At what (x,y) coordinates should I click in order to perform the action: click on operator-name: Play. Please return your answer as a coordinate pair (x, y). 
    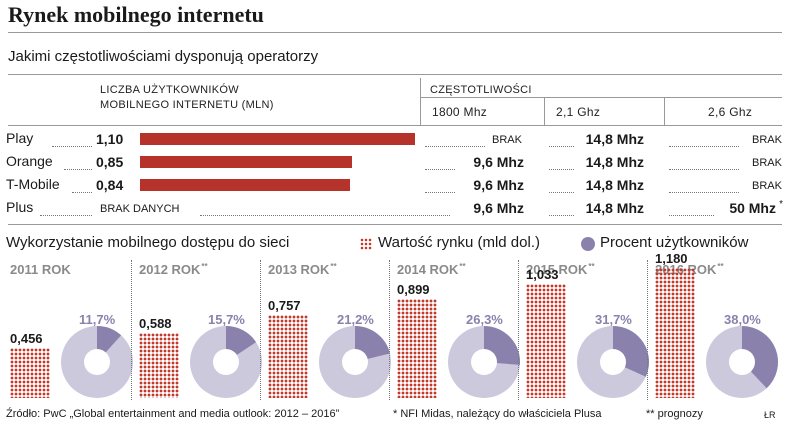
    Looking at the image, I should click on (20, 138).